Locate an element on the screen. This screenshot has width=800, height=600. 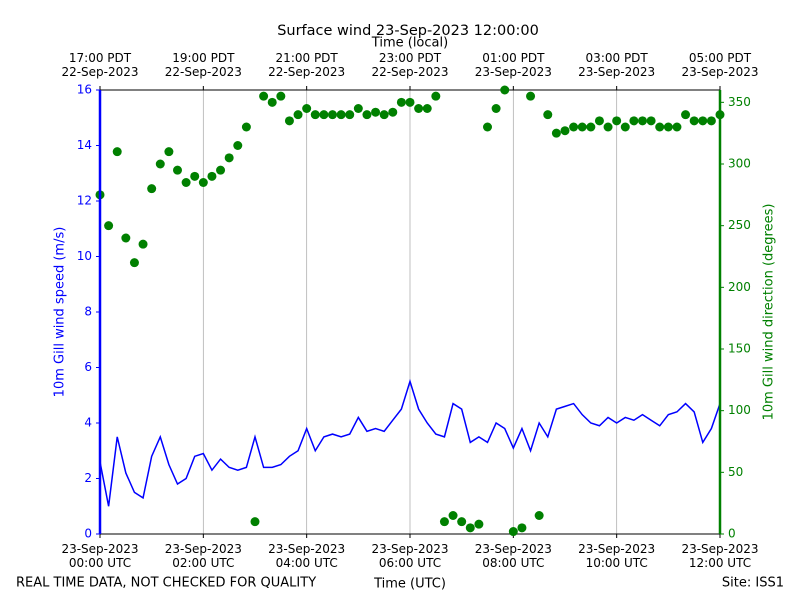
y2-label: 10m Gill wind direction (degrees) is located at coordinates (769, 312).